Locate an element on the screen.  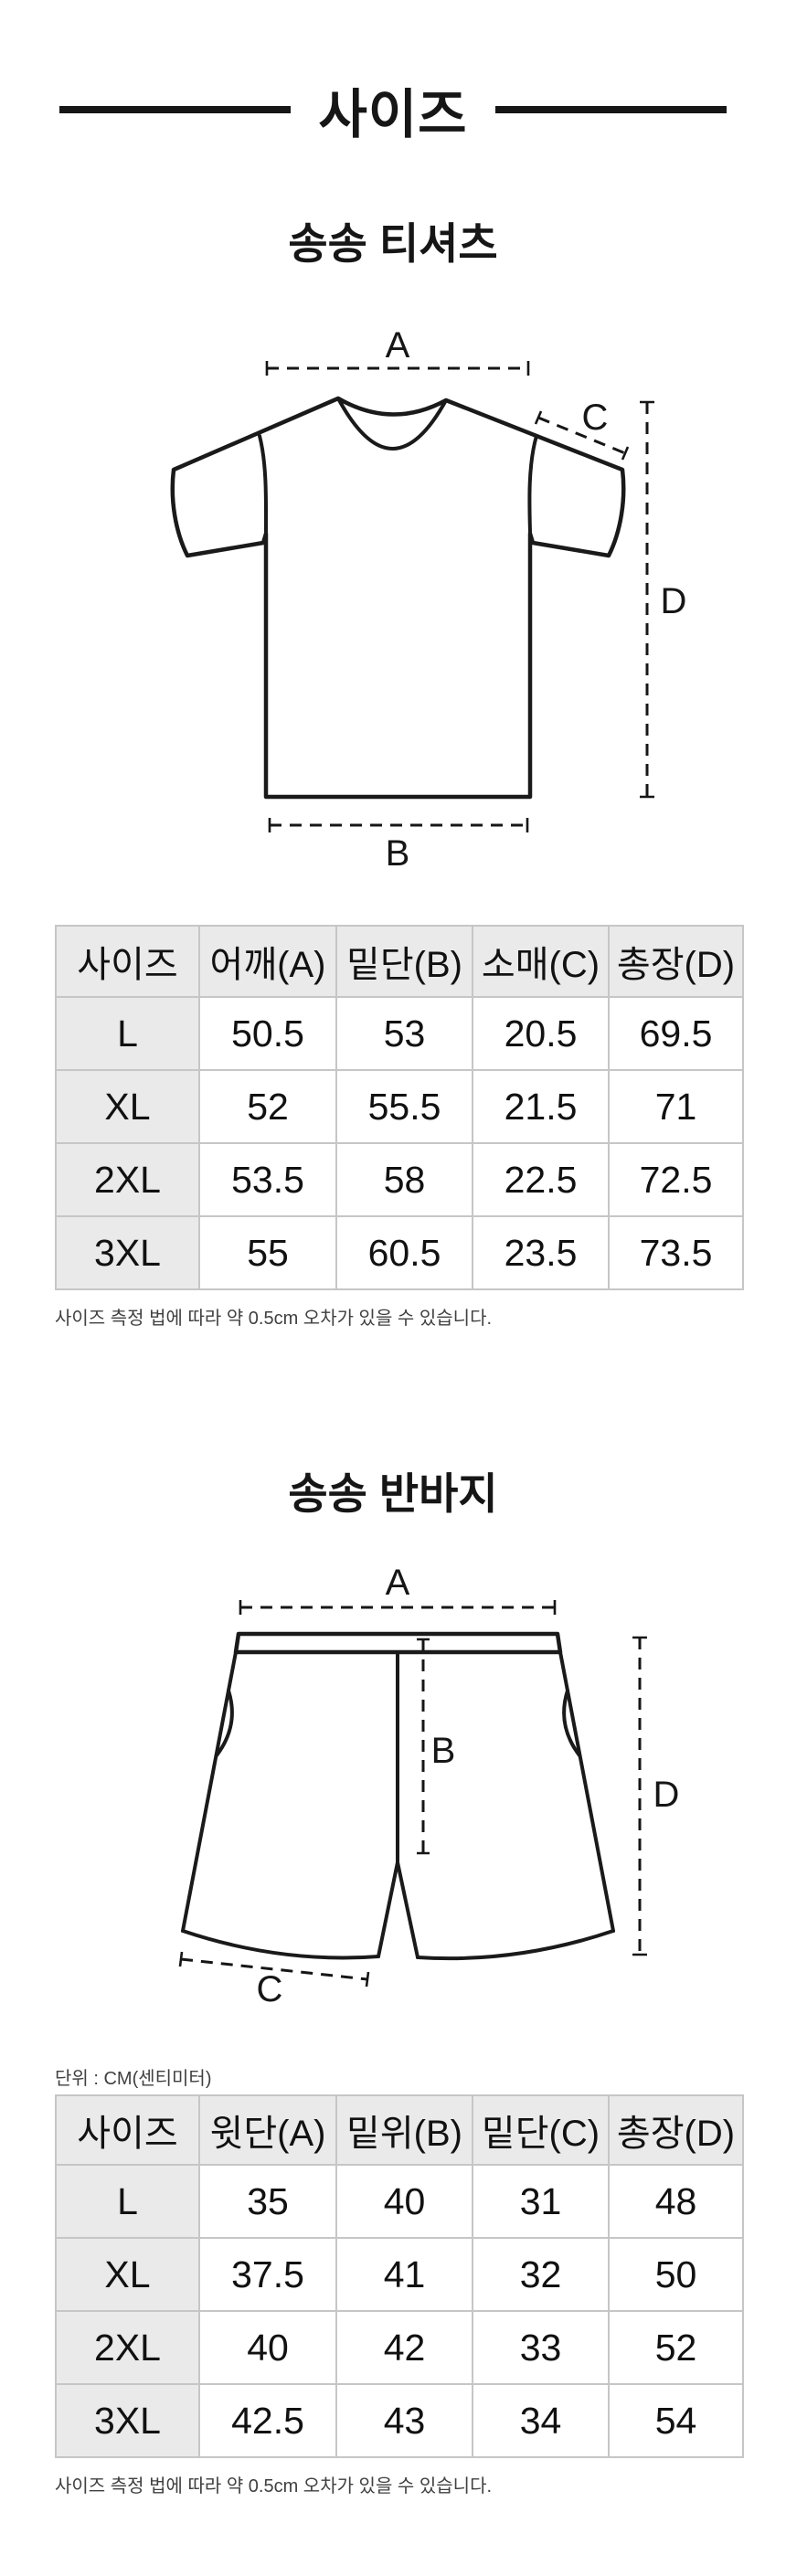
shorts-measure-label-a: A is located at coordinates (398, 1583).